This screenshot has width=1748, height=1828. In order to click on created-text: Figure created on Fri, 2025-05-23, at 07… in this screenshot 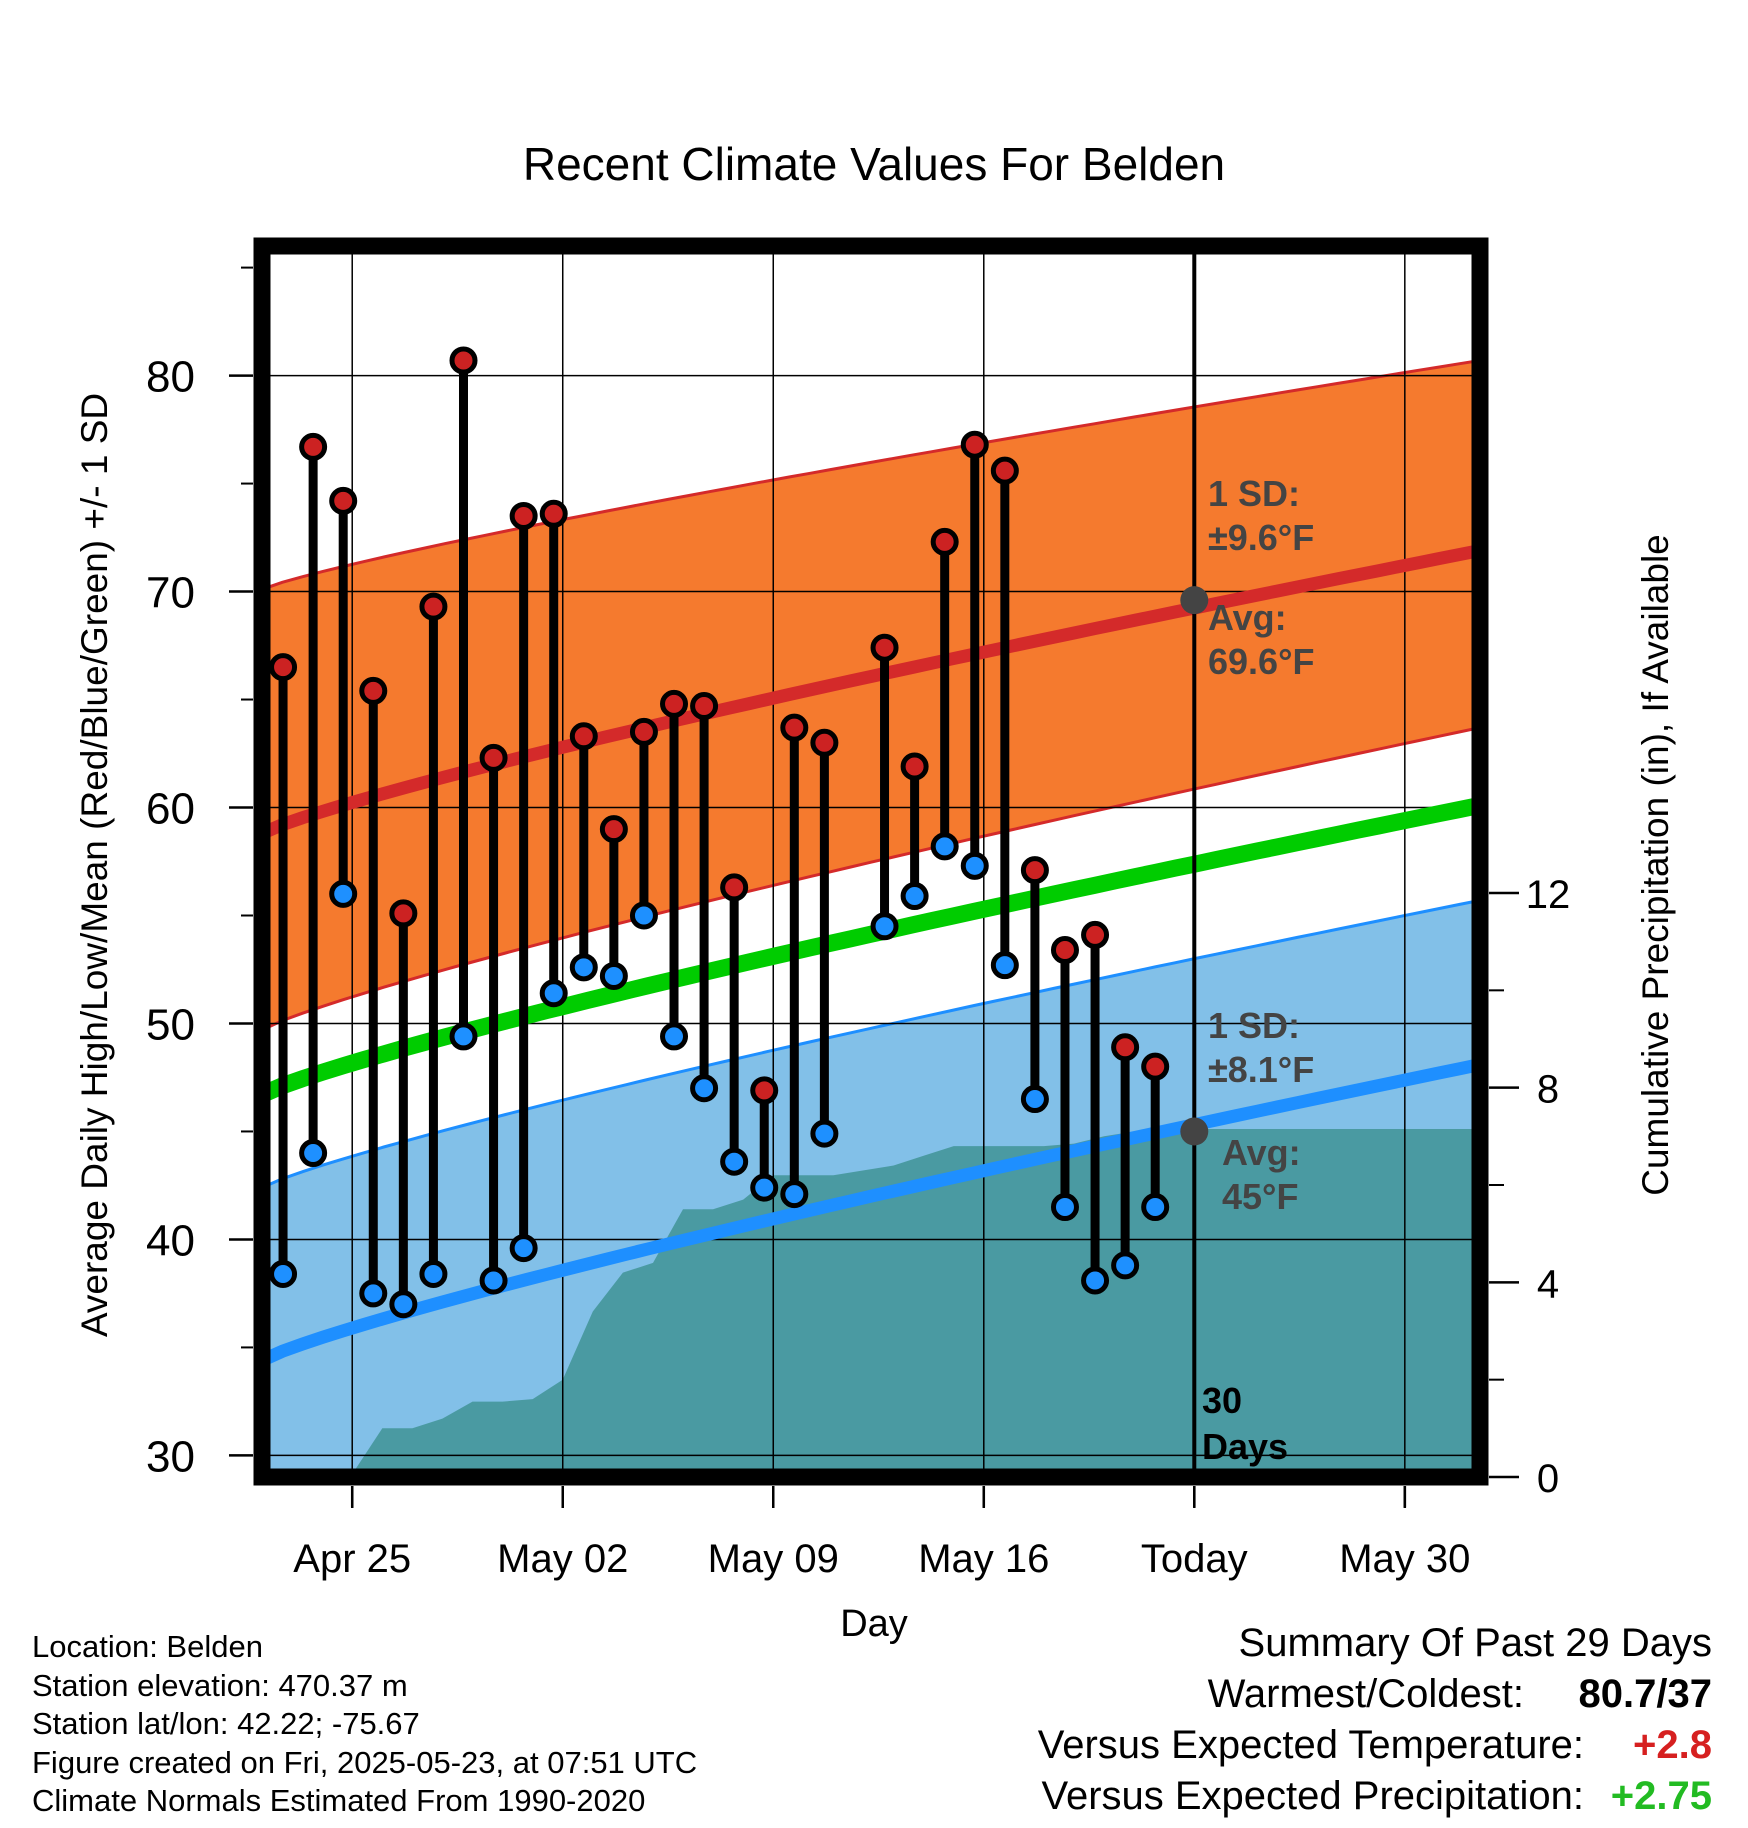, I will do `click(365, 1762)`.